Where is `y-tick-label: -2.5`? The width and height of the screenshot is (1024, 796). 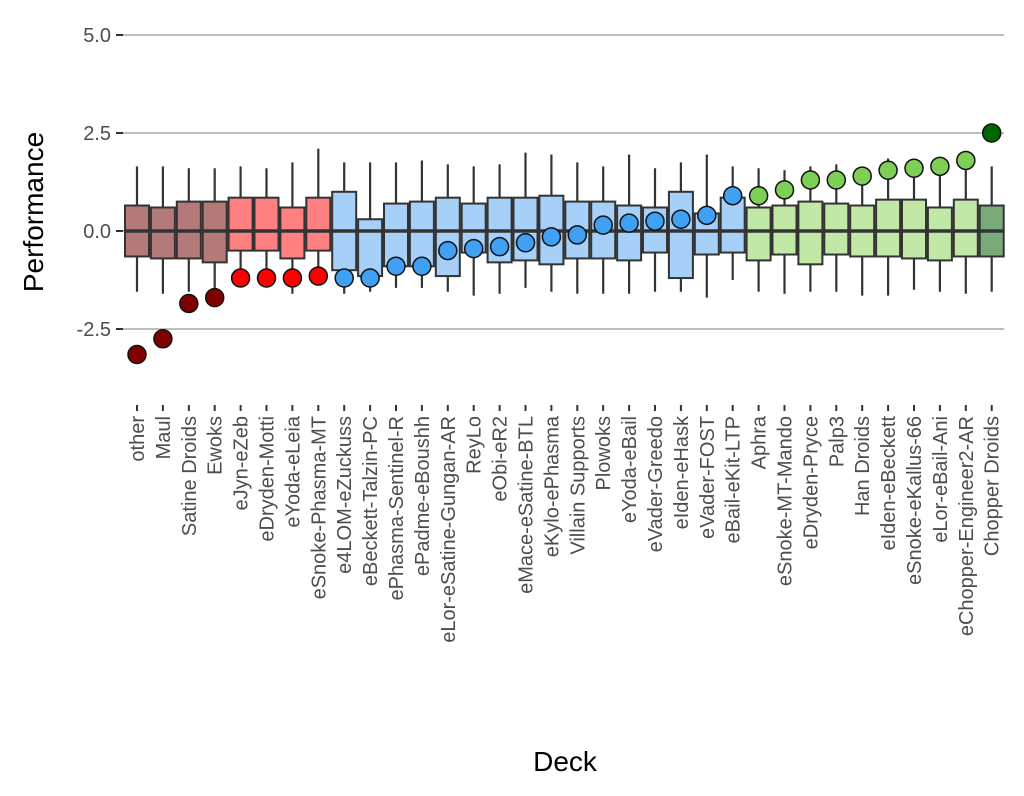 y-tick-label: -2.5 is located at coordinates (94, 330).